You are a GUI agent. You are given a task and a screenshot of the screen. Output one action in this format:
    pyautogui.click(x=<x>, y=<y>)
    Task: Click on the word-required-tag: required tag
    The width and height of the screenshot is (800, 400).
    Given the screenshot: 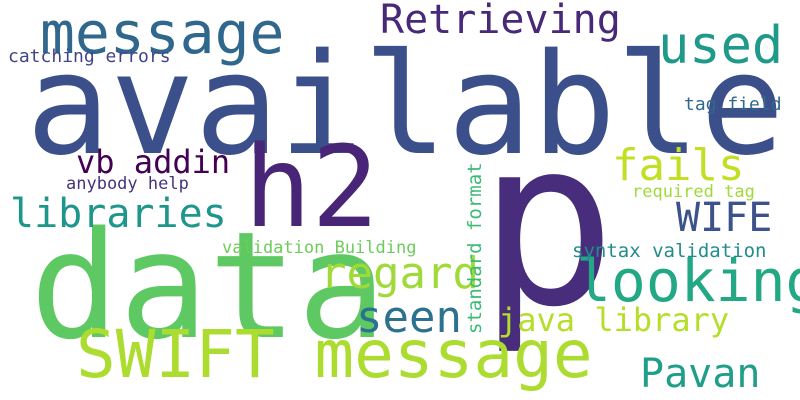 What is the action you would take?
    pyautogui.click(x=693, y=192)
    